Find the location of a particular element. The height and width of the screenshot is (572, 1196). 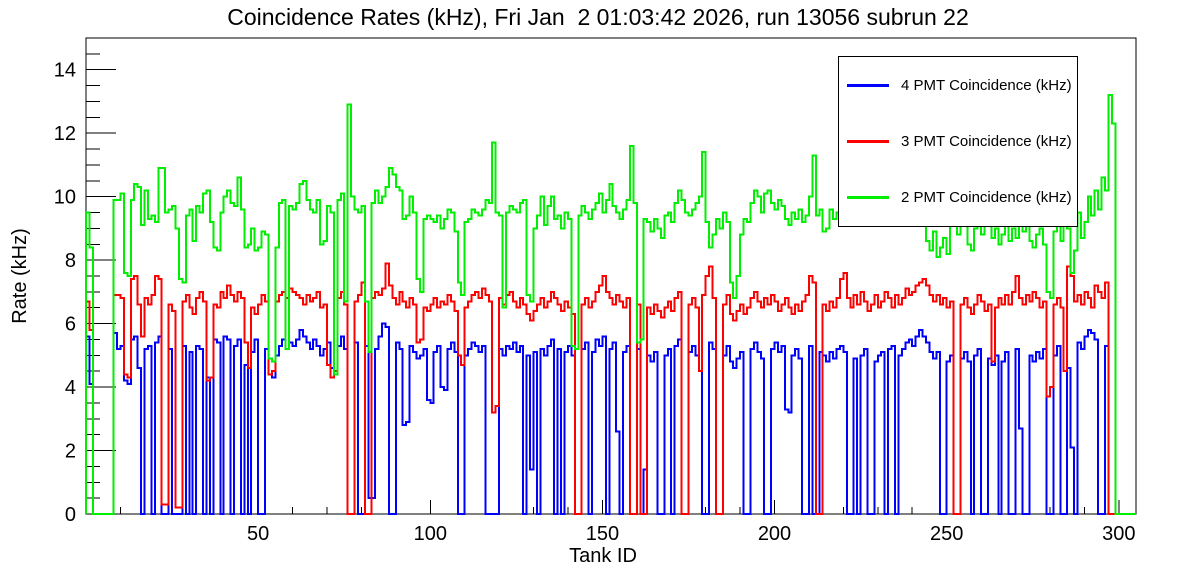

x-tick-label: 100 is located at coordinates (430, 534).